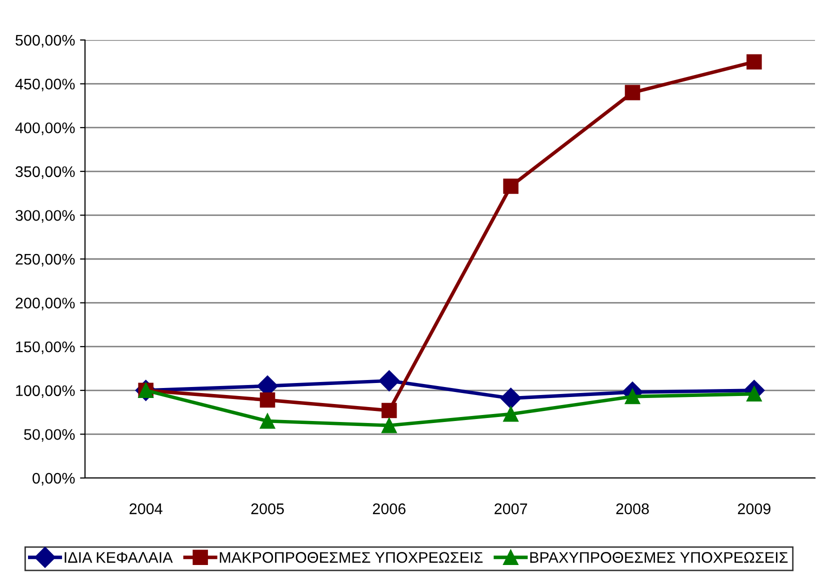 The height and width of the screenshot is (581, 818). Describe the element at coordinates (45, 85) in the screenshot. I see `y-tick-label: 450,00%` at that location.